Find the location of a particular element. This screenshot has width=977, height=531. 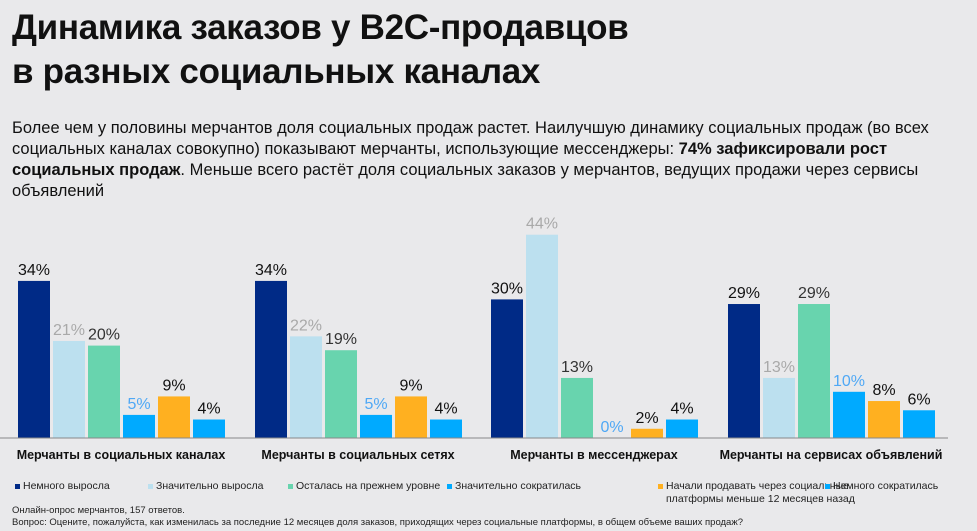

legend-item: Немного выросла is located at coordinates (62, 486).